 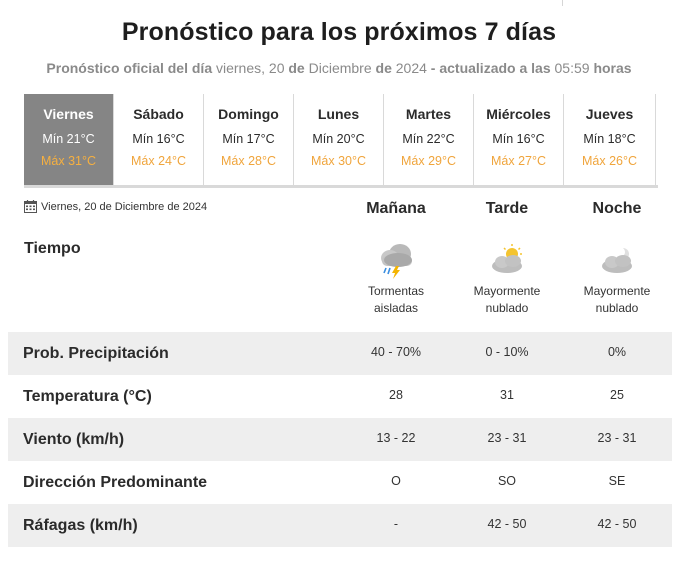 What do you see at coordinates (248, 114) in the screenshot?
I see `day-name: Domingo` at bounding box center [248, 114].